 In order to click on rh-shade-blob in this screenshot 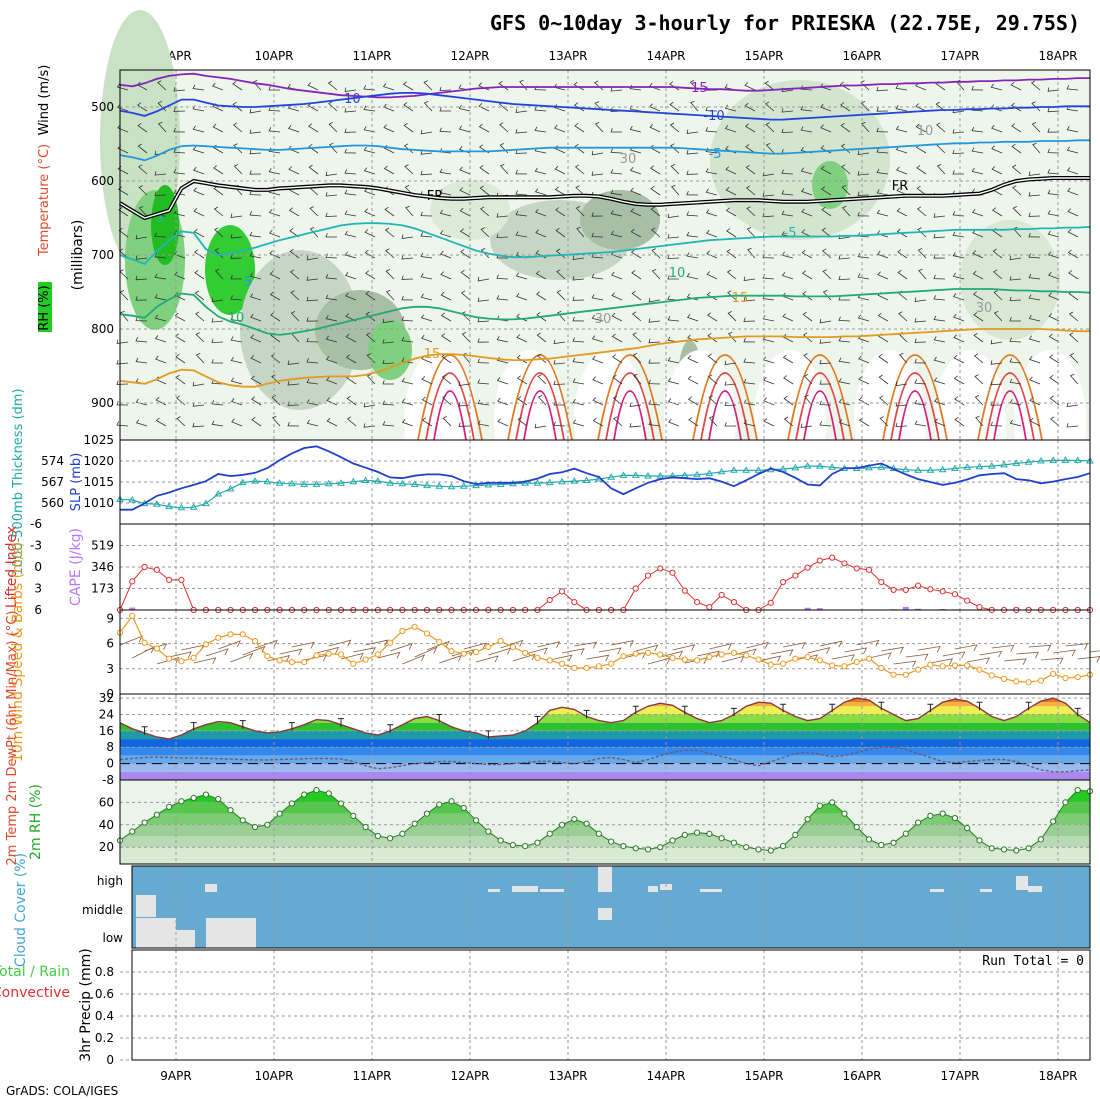, I will do `click(390, 350)`.